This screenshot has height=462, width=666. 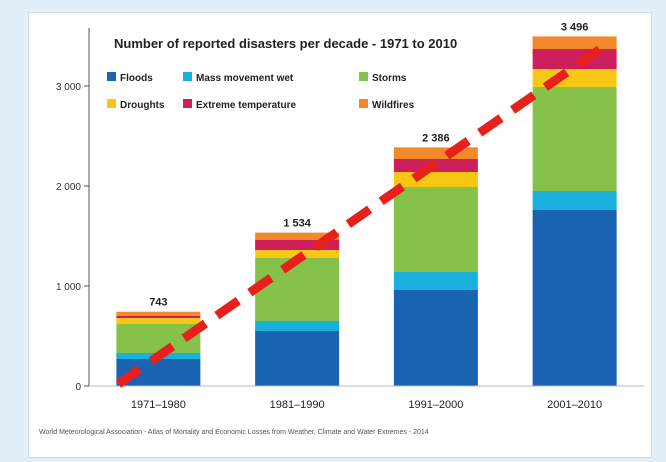 I want to click on x-tick-label: 2001–2010, so click(x=574, y=405).